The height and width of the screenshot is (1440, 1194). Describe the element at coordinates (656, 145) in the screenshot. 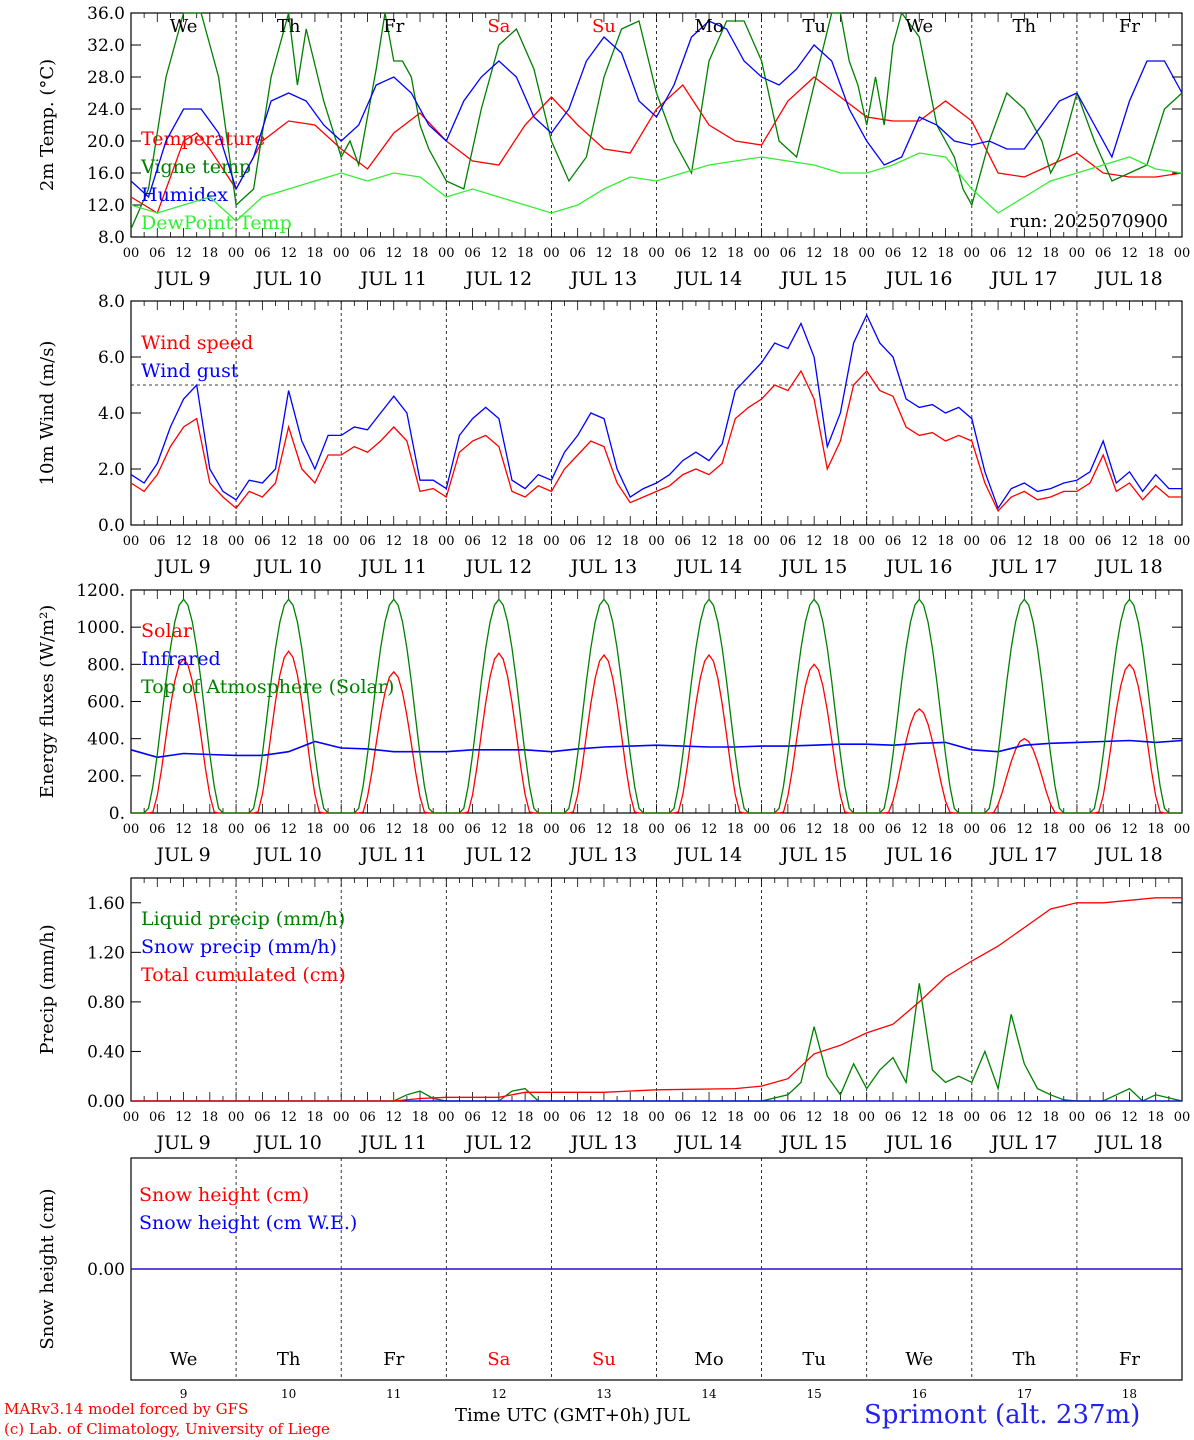

I see `series-line-temperature` at that location.